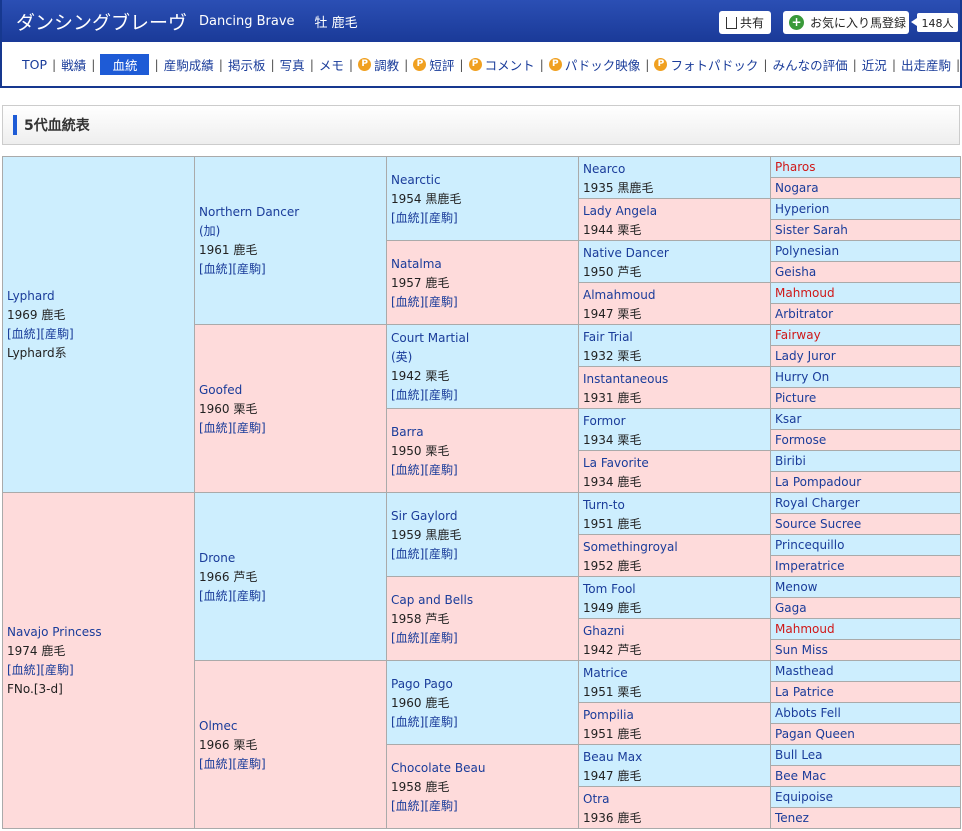 This screenshot has height=831, width=962. Describe the element at coordinates (810, 566) in the screenshot. I see `ancestor-name-link: Imperatrice` at that location.